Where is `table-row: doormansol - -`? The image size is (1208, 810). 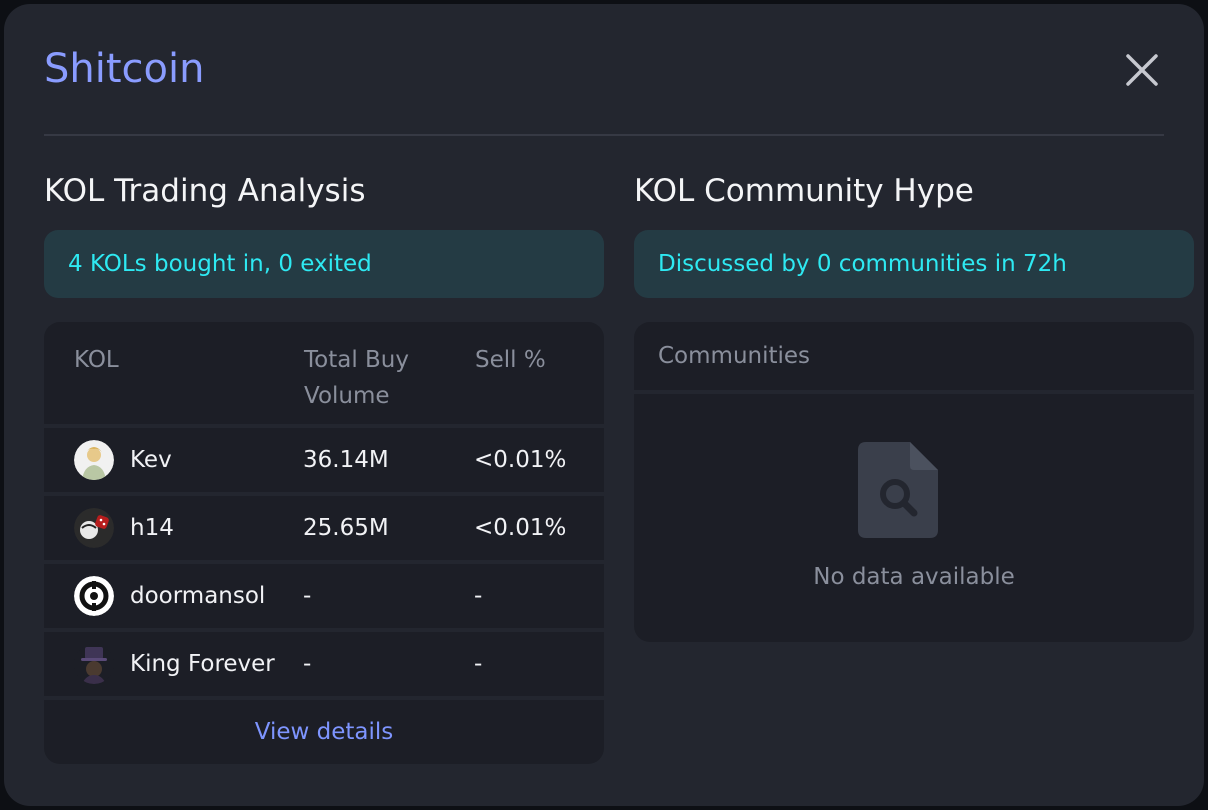
table-row: doormansol - - is located at coordinates (324, 598).